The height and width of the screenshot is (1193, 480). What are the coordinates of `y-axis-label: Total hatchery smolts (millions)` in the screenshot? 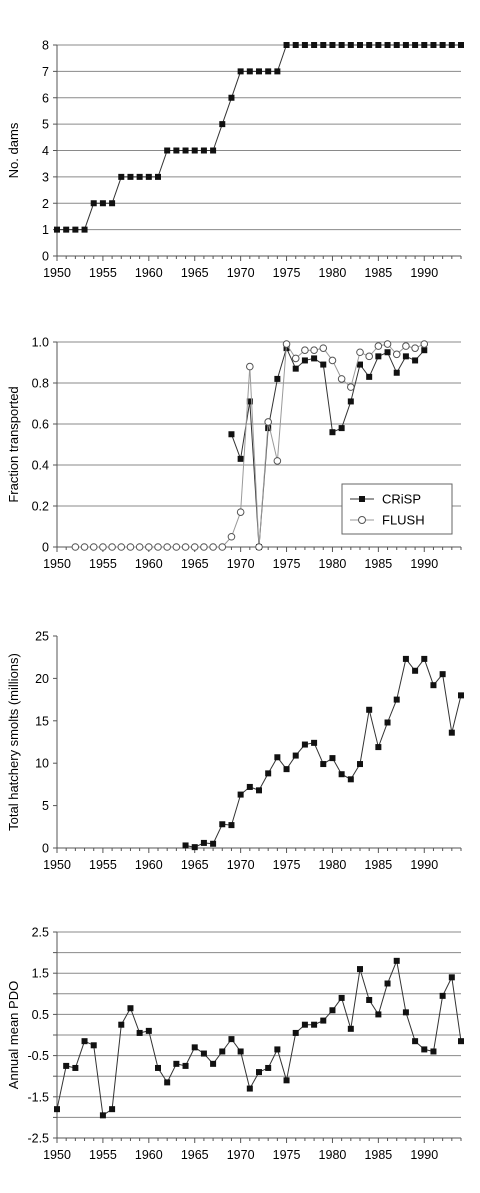 It's located at (13, 742).